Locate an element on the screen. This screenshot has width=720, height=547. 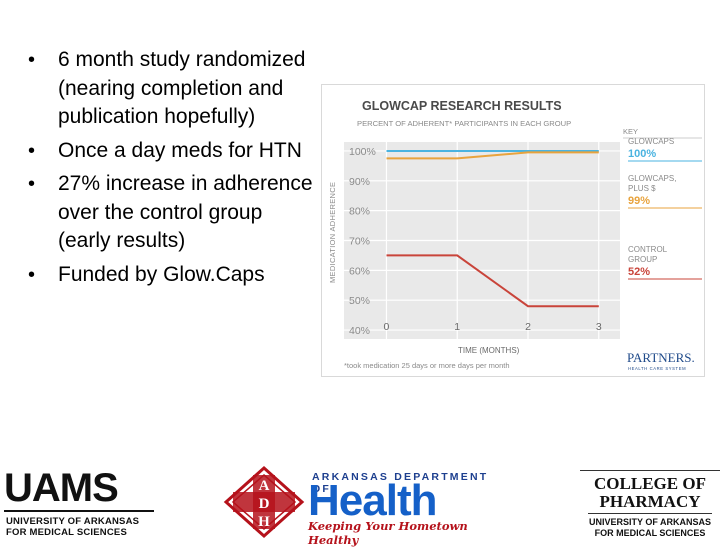
bullet-item: • Once a day meds for HTN is located at coordinates (169, 151).